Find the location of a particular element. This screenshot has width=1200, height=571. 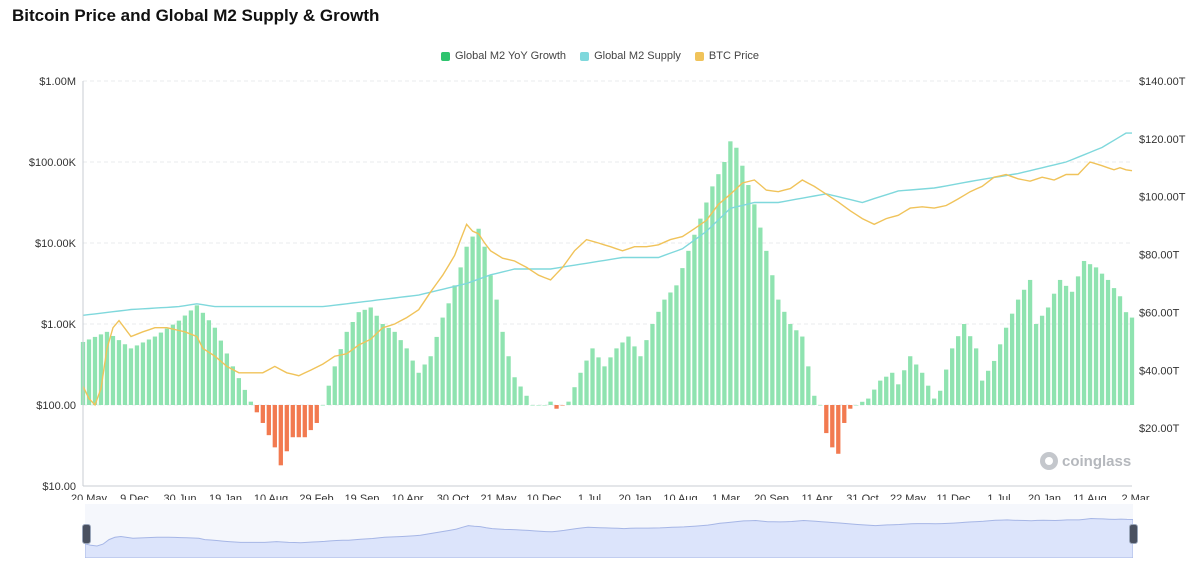

coinglass-watermark: coinglass is located at coordinates (1085, 461).